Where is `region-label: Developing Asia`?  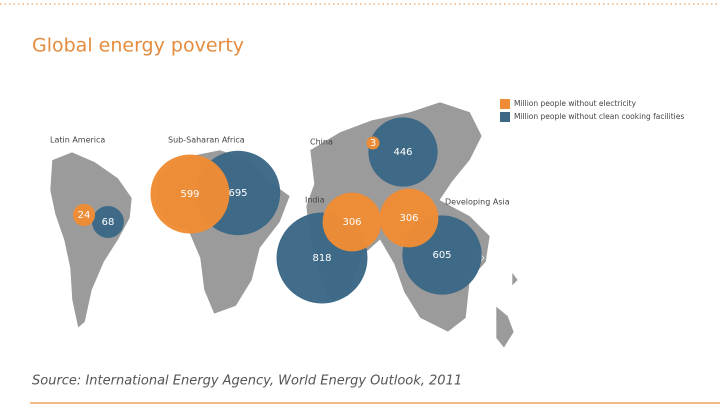 region-label: Developing Asia is located at coordinates (477, 202).